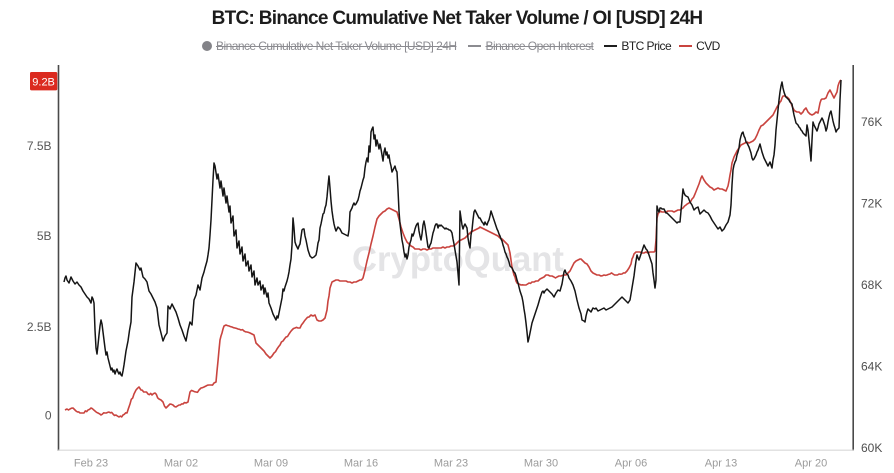 Image resolution: width=894 pixels, height=473 pixels. What do you see at coordinates (451, 464) in the screenshot?
I see `svg-text: Mar 23` at bounding box center [451, 464].